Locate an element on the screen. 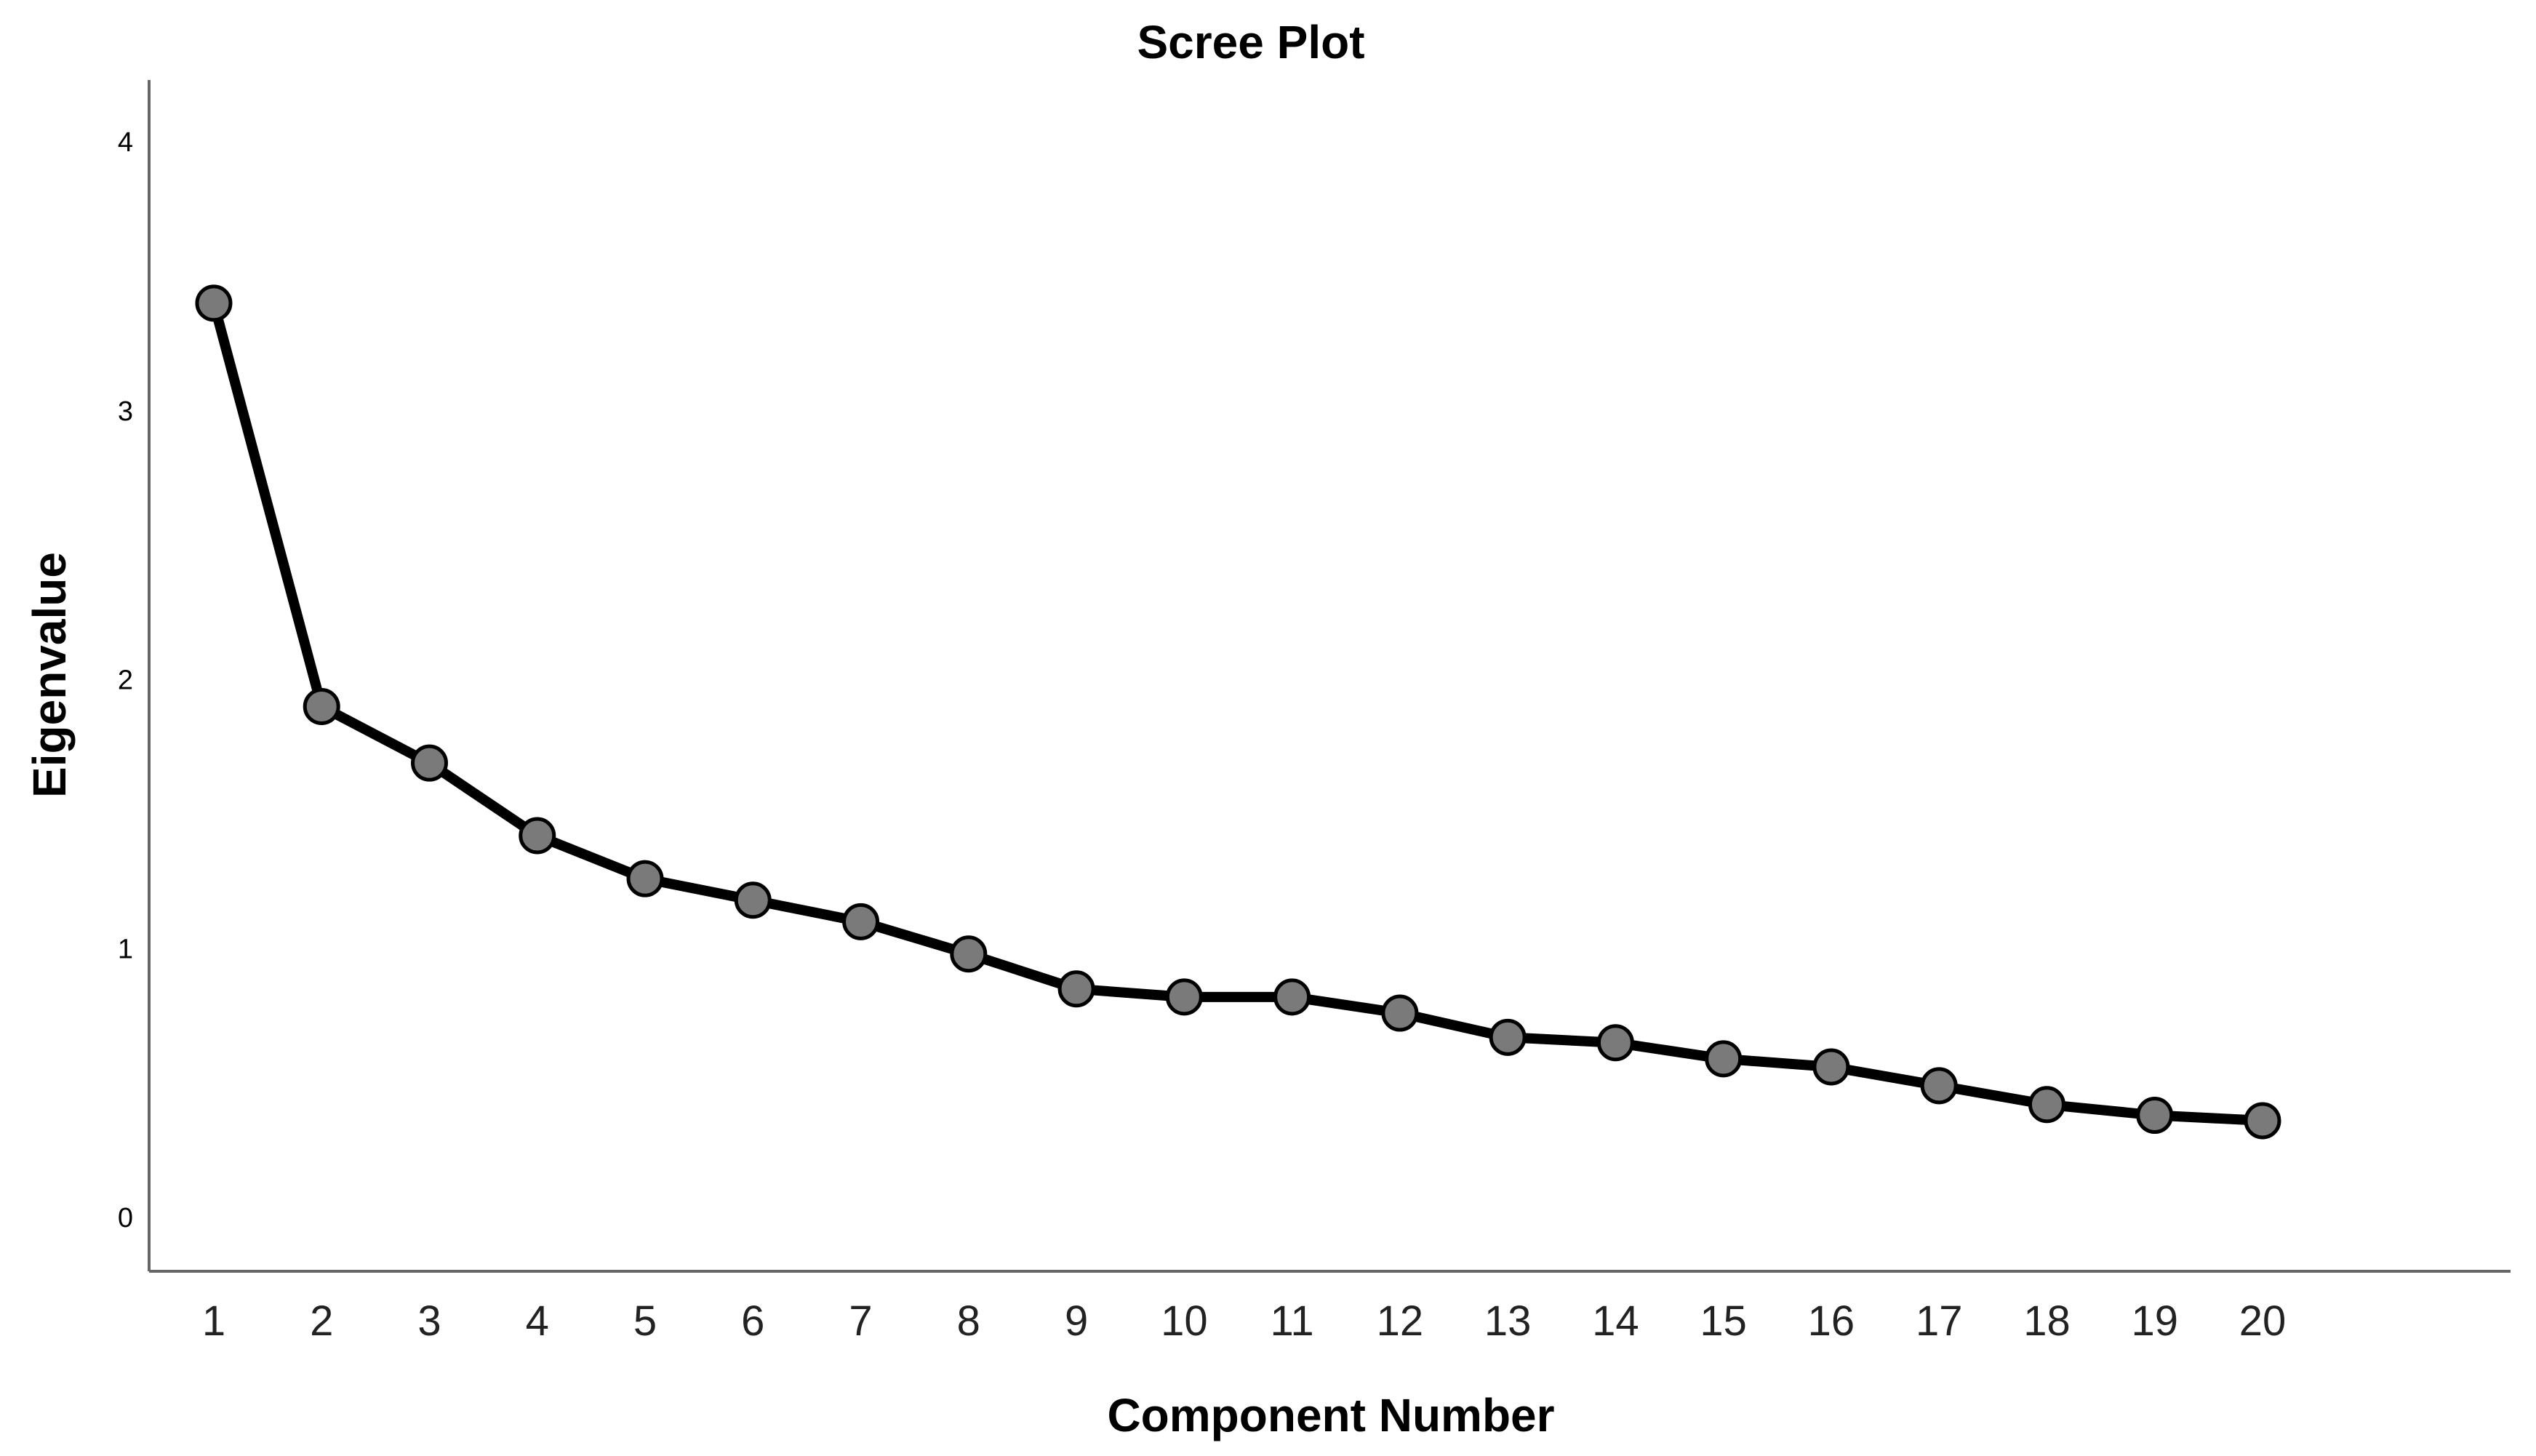  y-tick-label: 1 is located at coordinates (125, 949).